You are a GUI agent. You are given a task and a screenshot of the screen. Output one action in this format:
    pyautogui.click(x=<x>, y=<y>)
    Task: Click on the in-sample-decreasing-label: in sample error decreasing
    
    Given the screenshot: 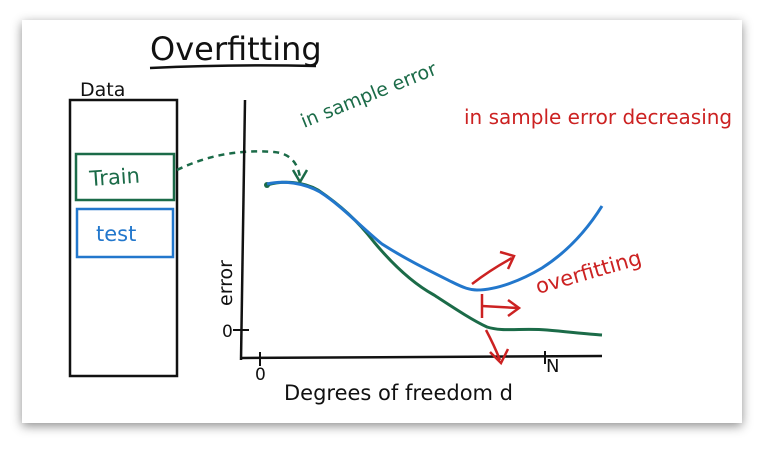 What is the action you would take?
    pyautogui.click(x=598, y=117)
    